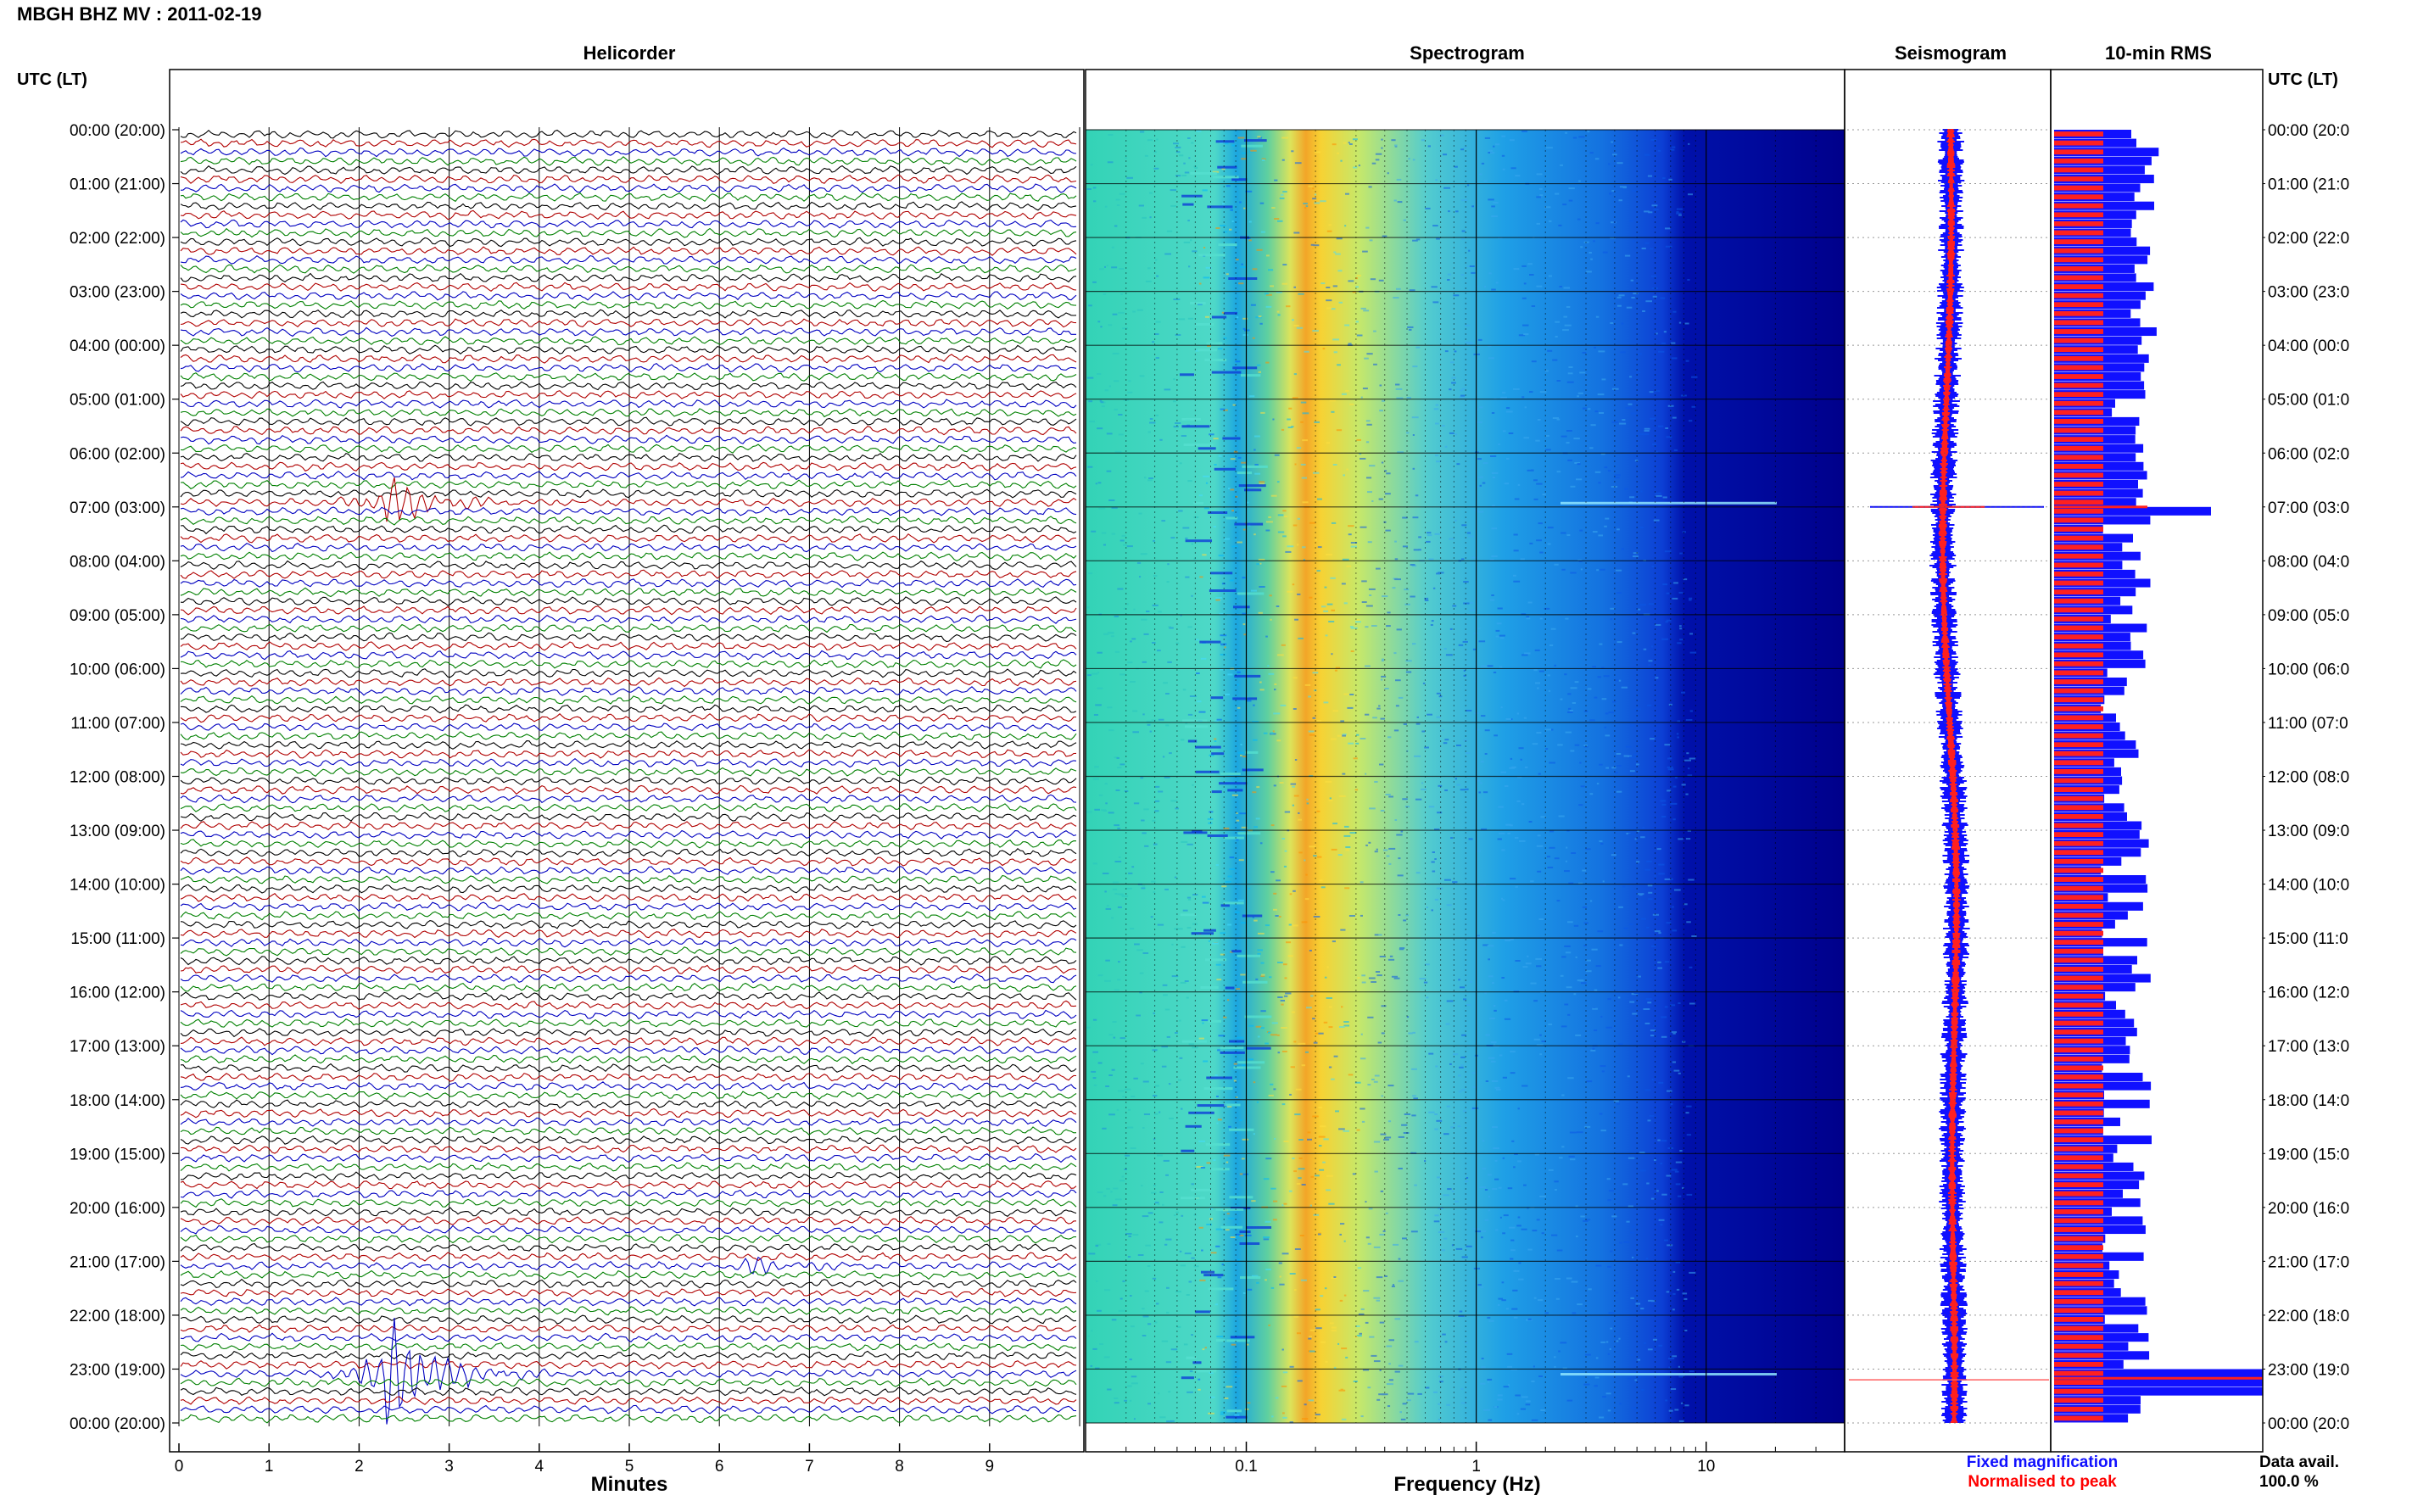  Describe the element at coordinates (2308, 508) in the screenshot. I see `time-label-right: 07:00 (03:0` at that location.